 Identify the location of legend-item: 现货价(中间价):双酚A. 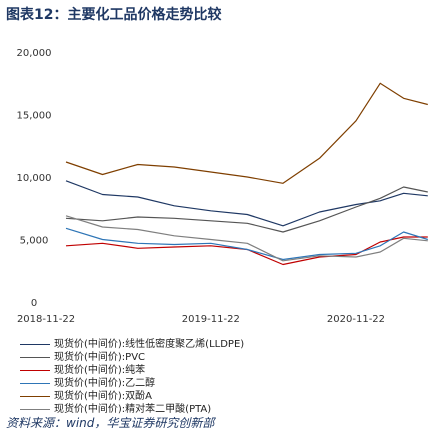
(225, 396).